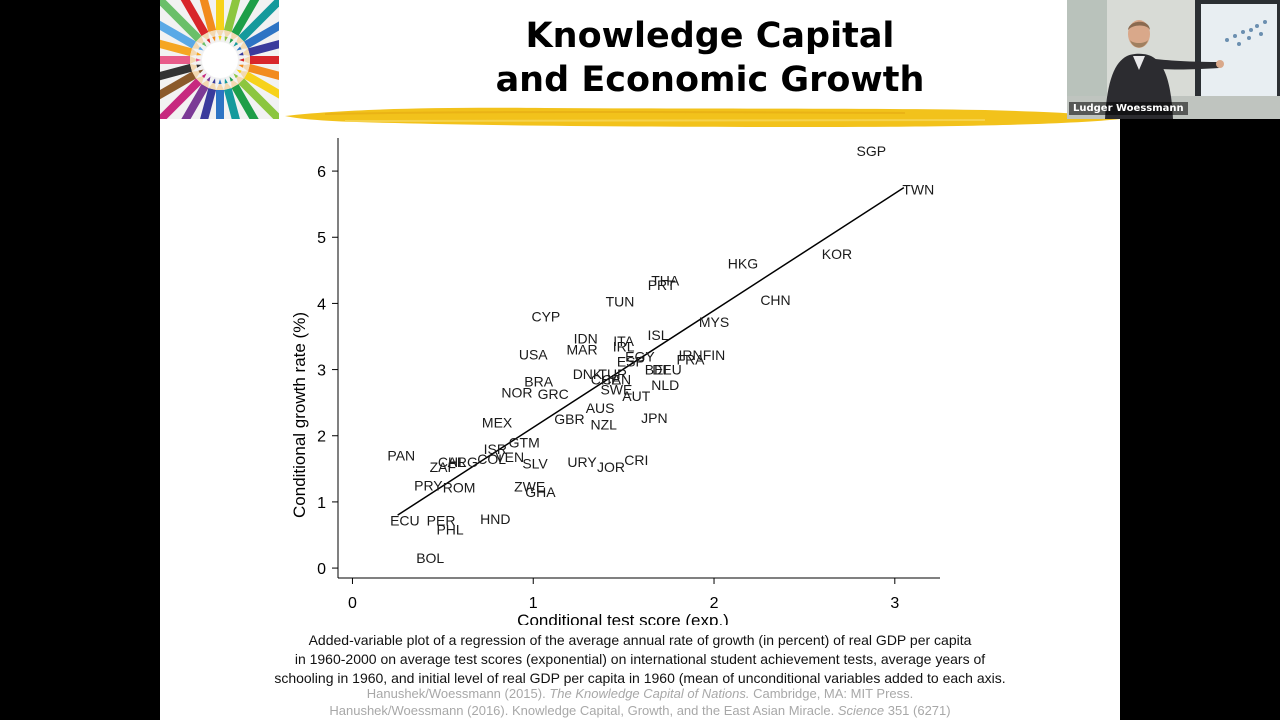 This screenshot has width=1280, height=720. I want to click on country-label-idn: IDN, so click(586, 338).